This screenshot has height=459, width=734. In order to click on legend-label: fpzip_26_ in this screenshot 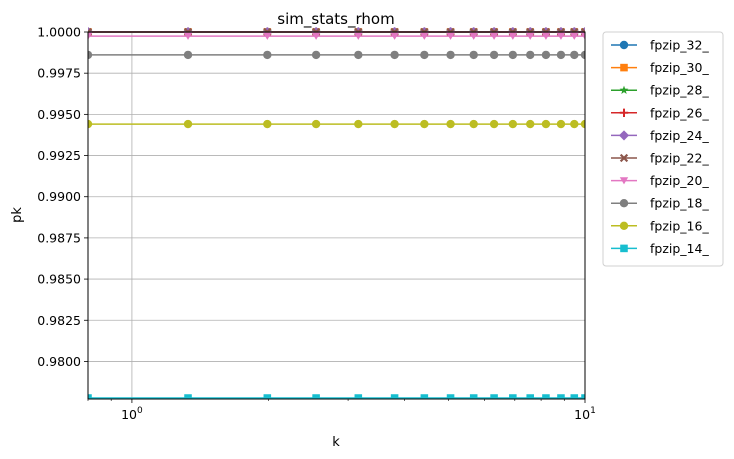, I will do `click(679, 112)`.